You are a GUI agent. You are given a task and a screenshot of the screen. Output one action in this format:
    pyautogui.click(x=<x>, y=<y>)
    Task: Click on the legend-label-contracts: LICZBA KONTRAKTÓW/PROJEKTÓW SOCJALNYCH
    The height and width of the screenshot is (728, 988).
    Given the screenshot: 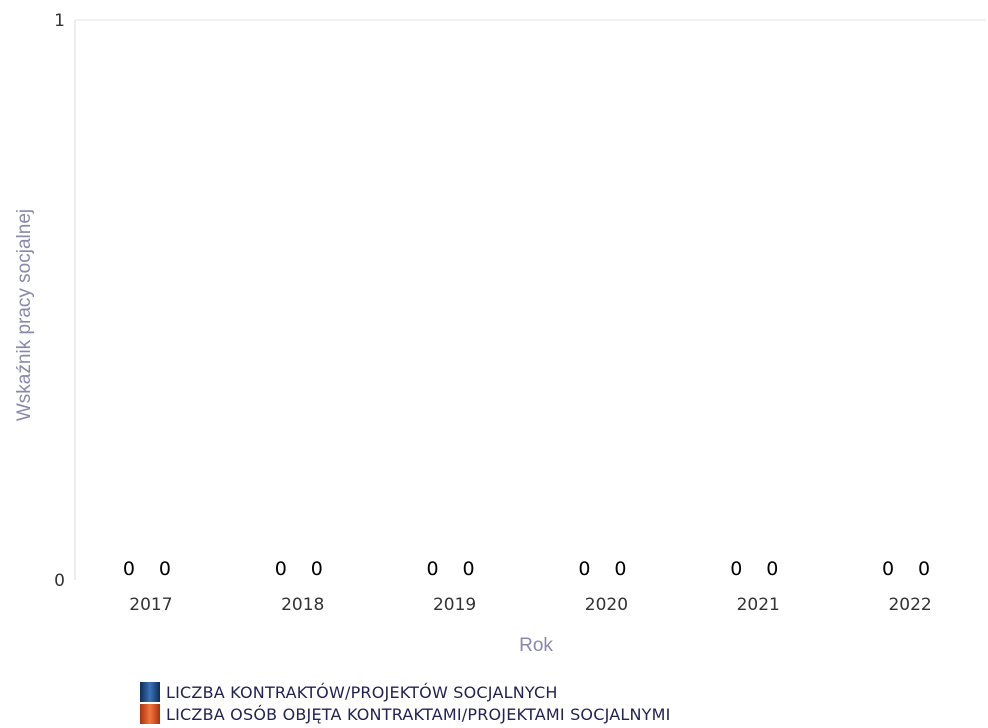 What is the action you would take?
    pyautogui.click(x=362, y=692)
    